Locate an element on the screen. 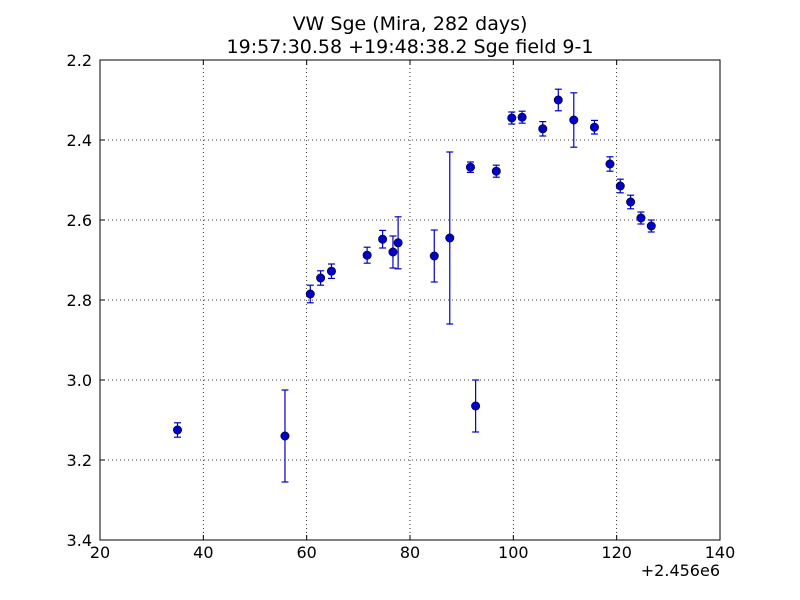  x-offset-label: +2.456e6 is located at coordinates (680, 570).